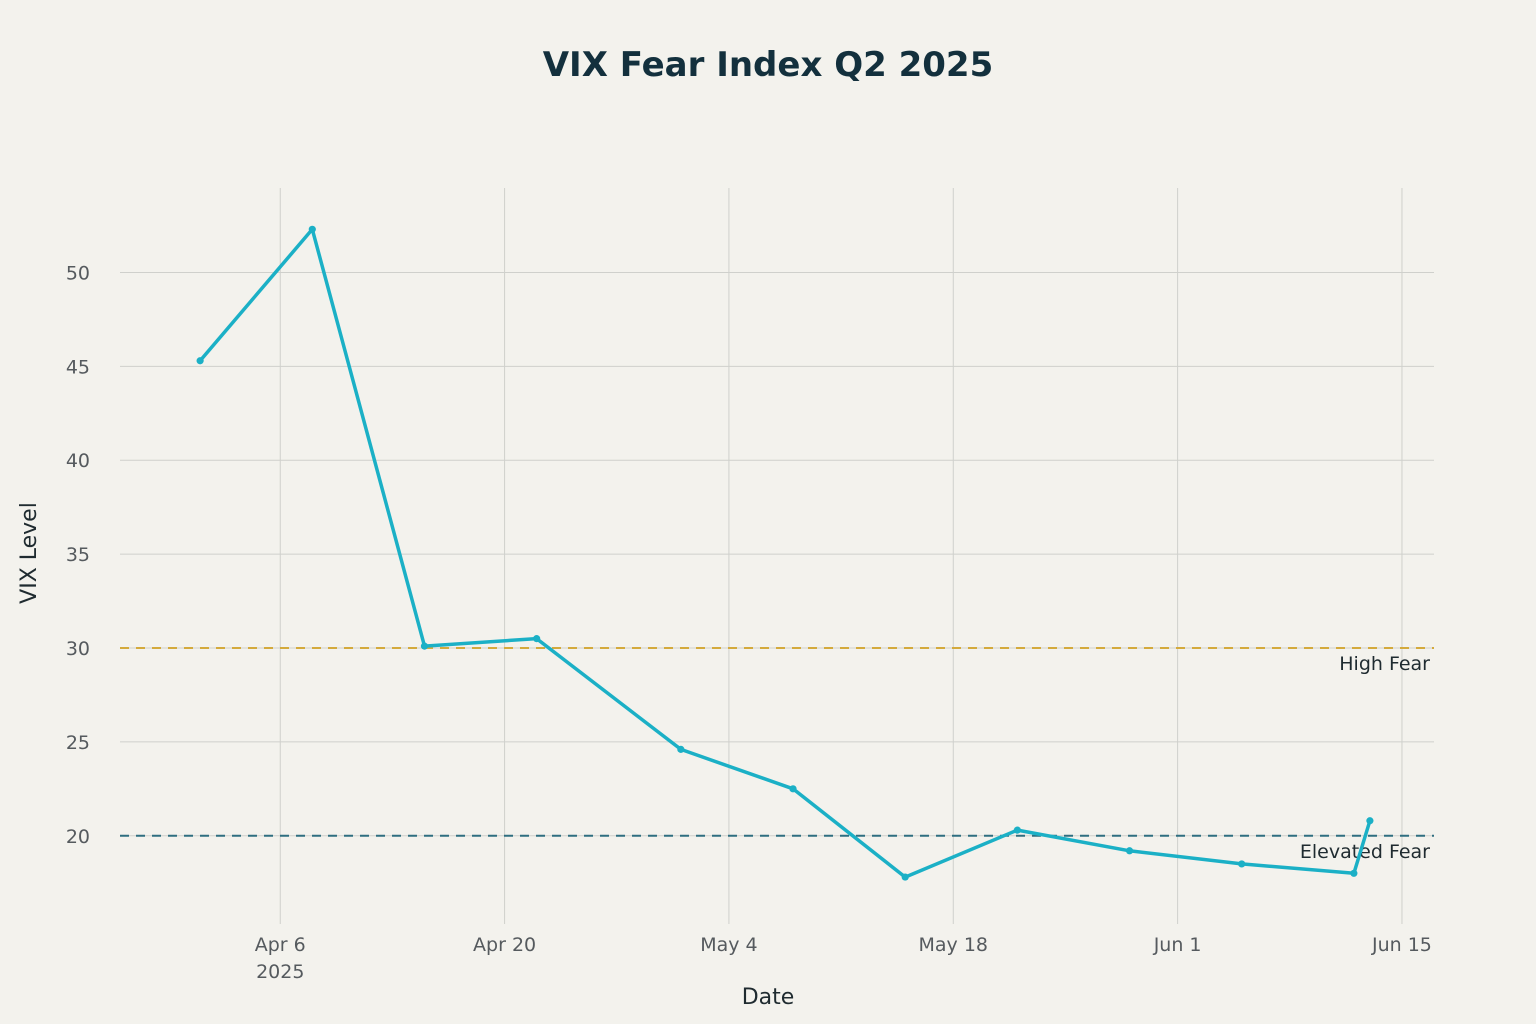  Describe the element at coordinates (78, 367) in the screenshot. I see `y-tick-label: 45` at that location.